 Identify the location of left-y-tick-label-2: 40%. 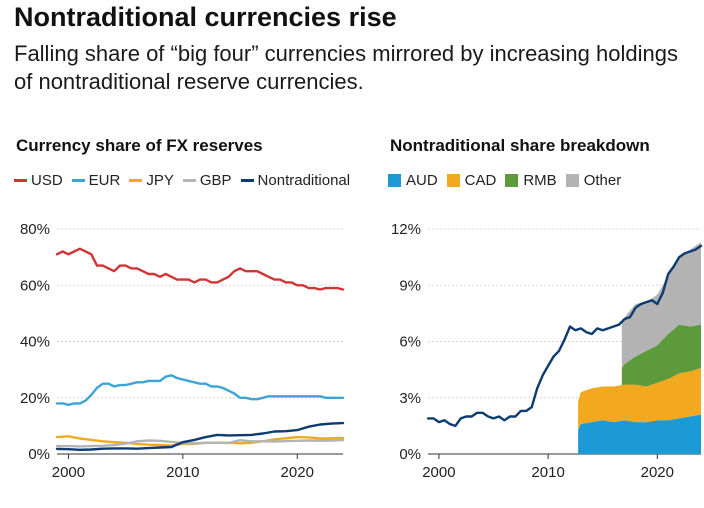
(35, 342).